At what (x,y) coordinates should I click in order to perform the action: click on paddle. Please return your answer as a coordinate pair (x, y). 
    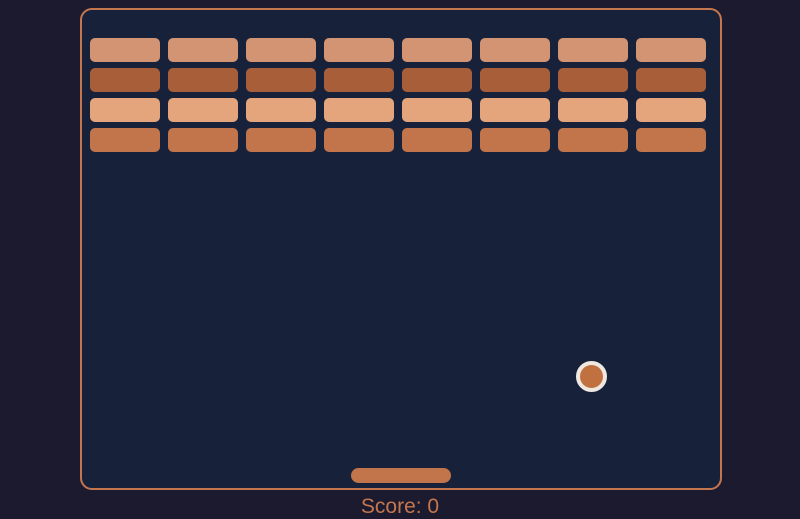
    Looking at the image, I should click on (401, 475).